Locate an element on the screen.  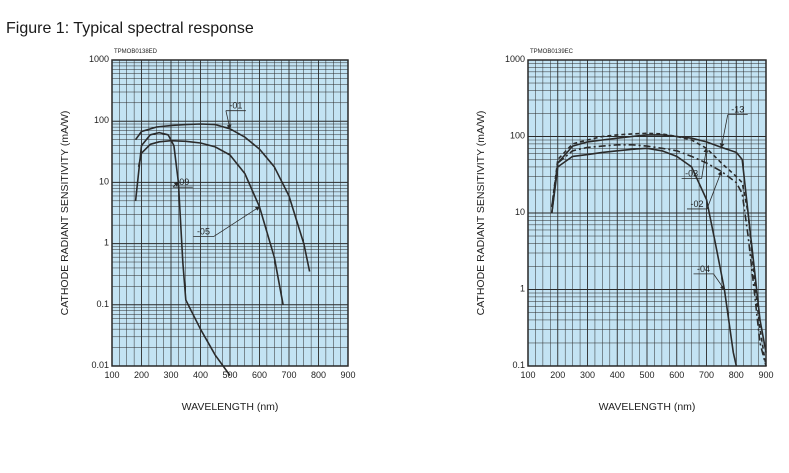
x-tick-label: 500 is located at coordinates (646, 375).